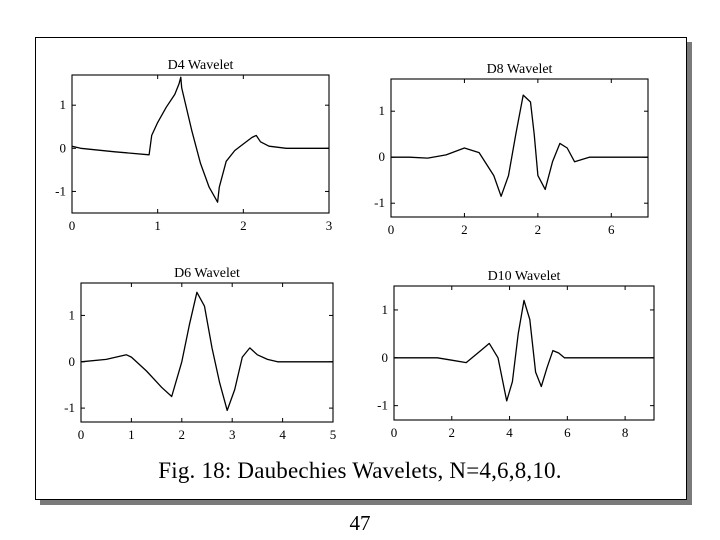  Describe the element at coordinates (509, 432) in the screenshot. I see `plot4-xtick-label: 4` at that location.